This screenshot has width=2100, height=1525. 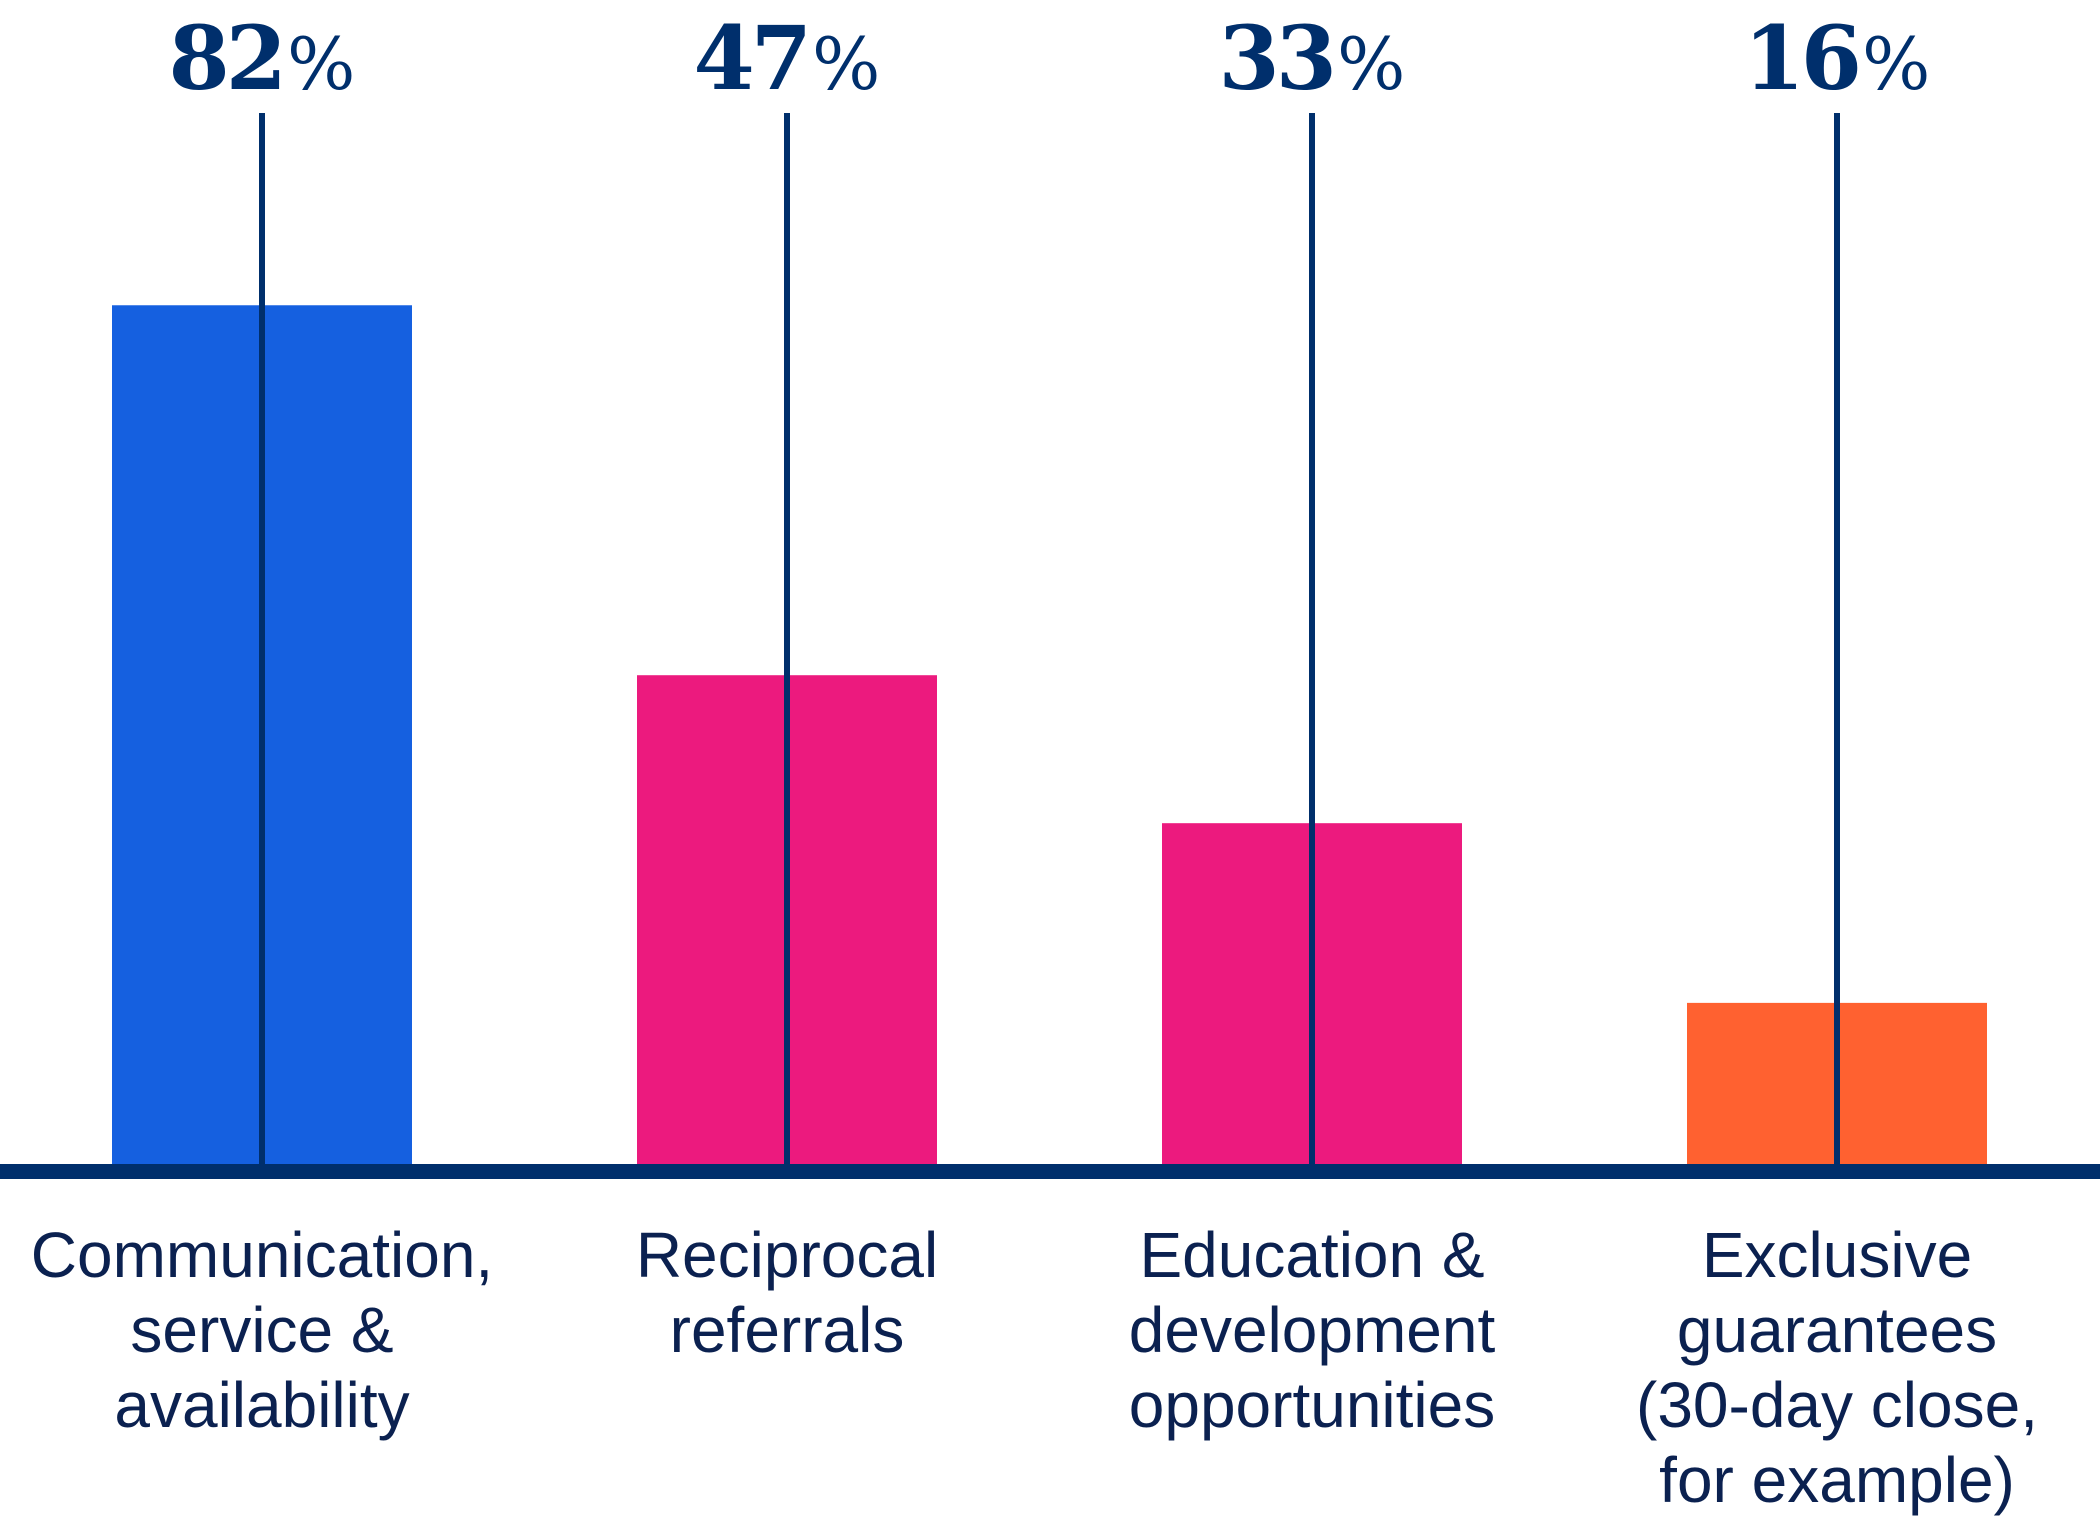 What do you see at coordinates (1050, 1171) in the screenshot?
I see `x-axis-baseline` at bounding box center [1050, 1171].